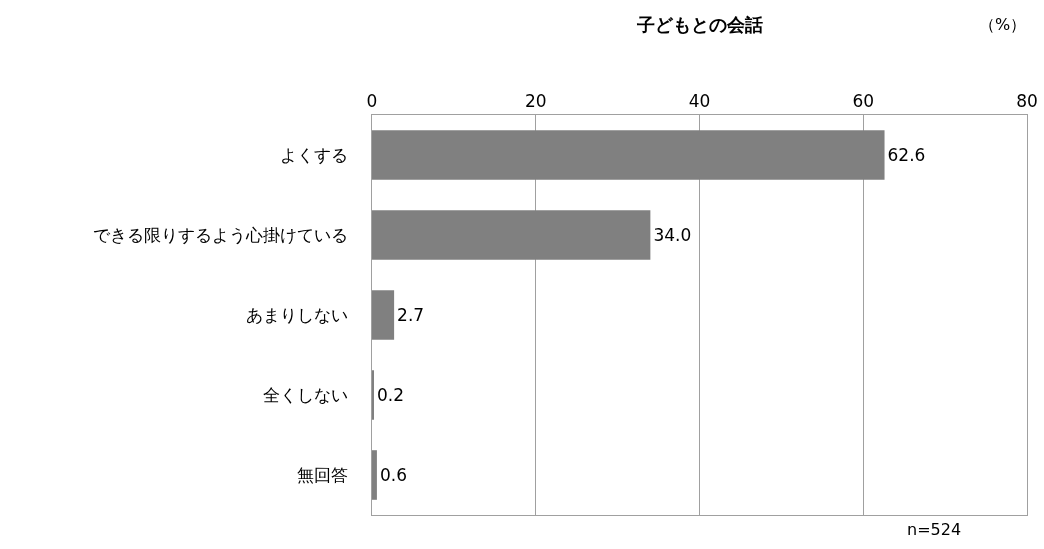 The width and height of the screenshot is (1044, 549). Describe the element at coordinates (863, 101) in the screenshot. I see `x-tick-label: 60` at that location.